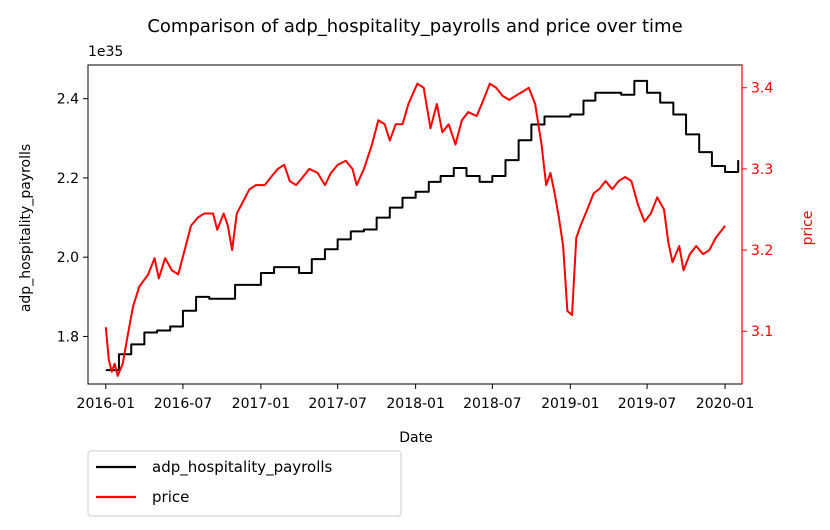  I want to click on x-tick-label: 2016-07, so click(183, 404).